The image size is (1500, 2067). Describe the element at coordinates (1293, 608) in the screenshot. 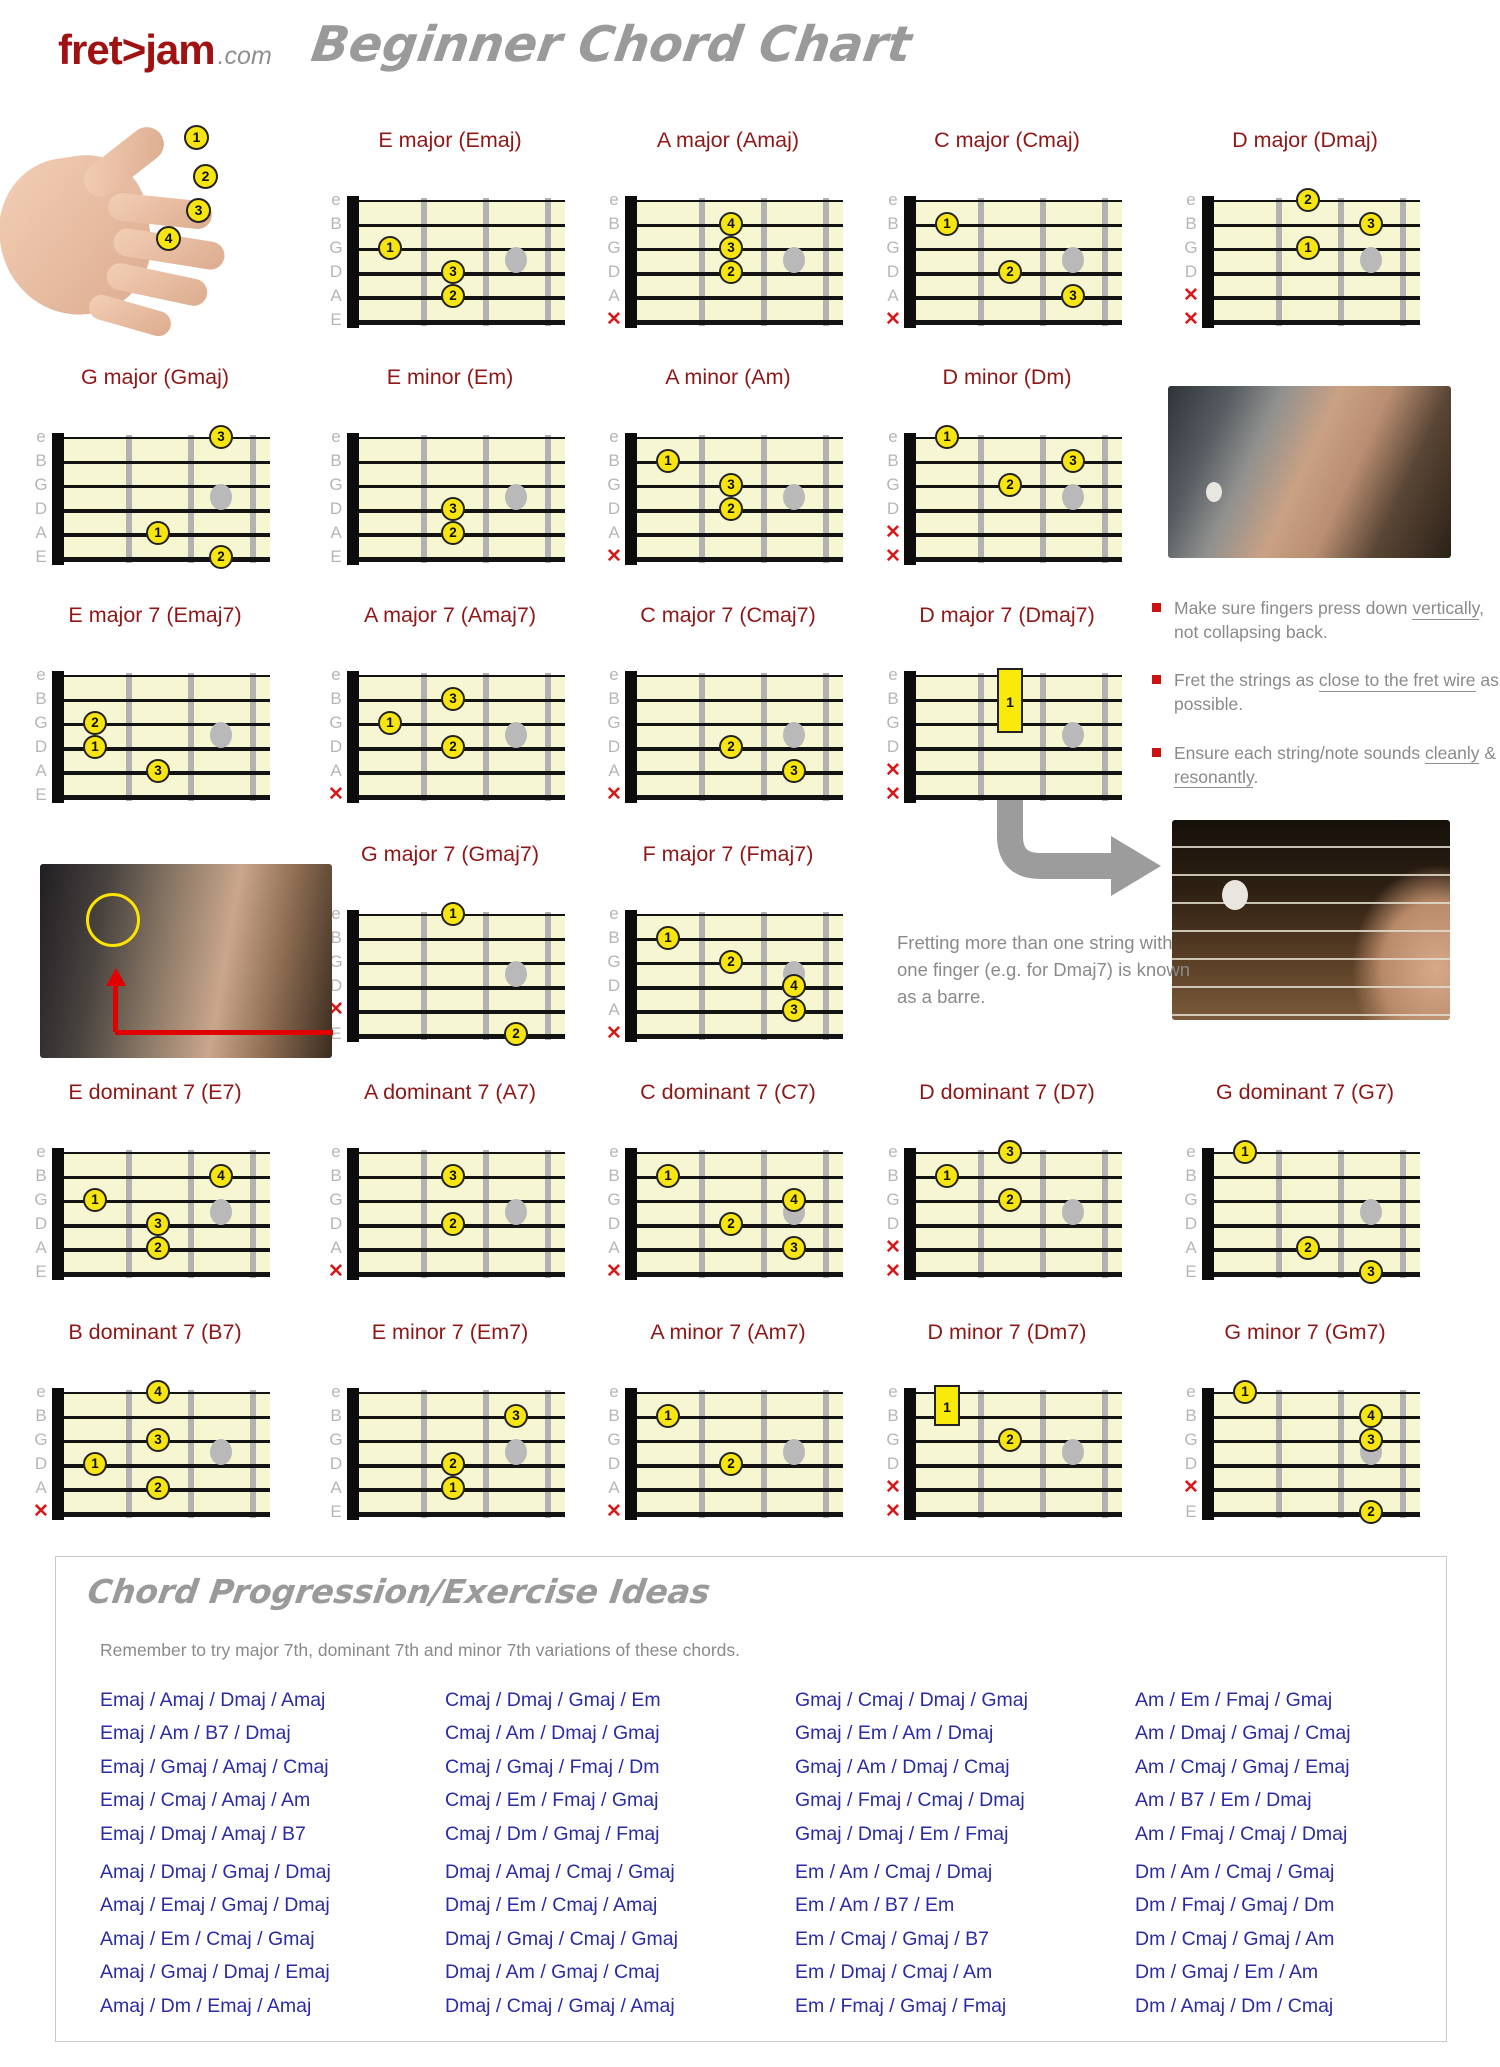

I see `tip-text-segment: Make sure fingers press down` at that location.